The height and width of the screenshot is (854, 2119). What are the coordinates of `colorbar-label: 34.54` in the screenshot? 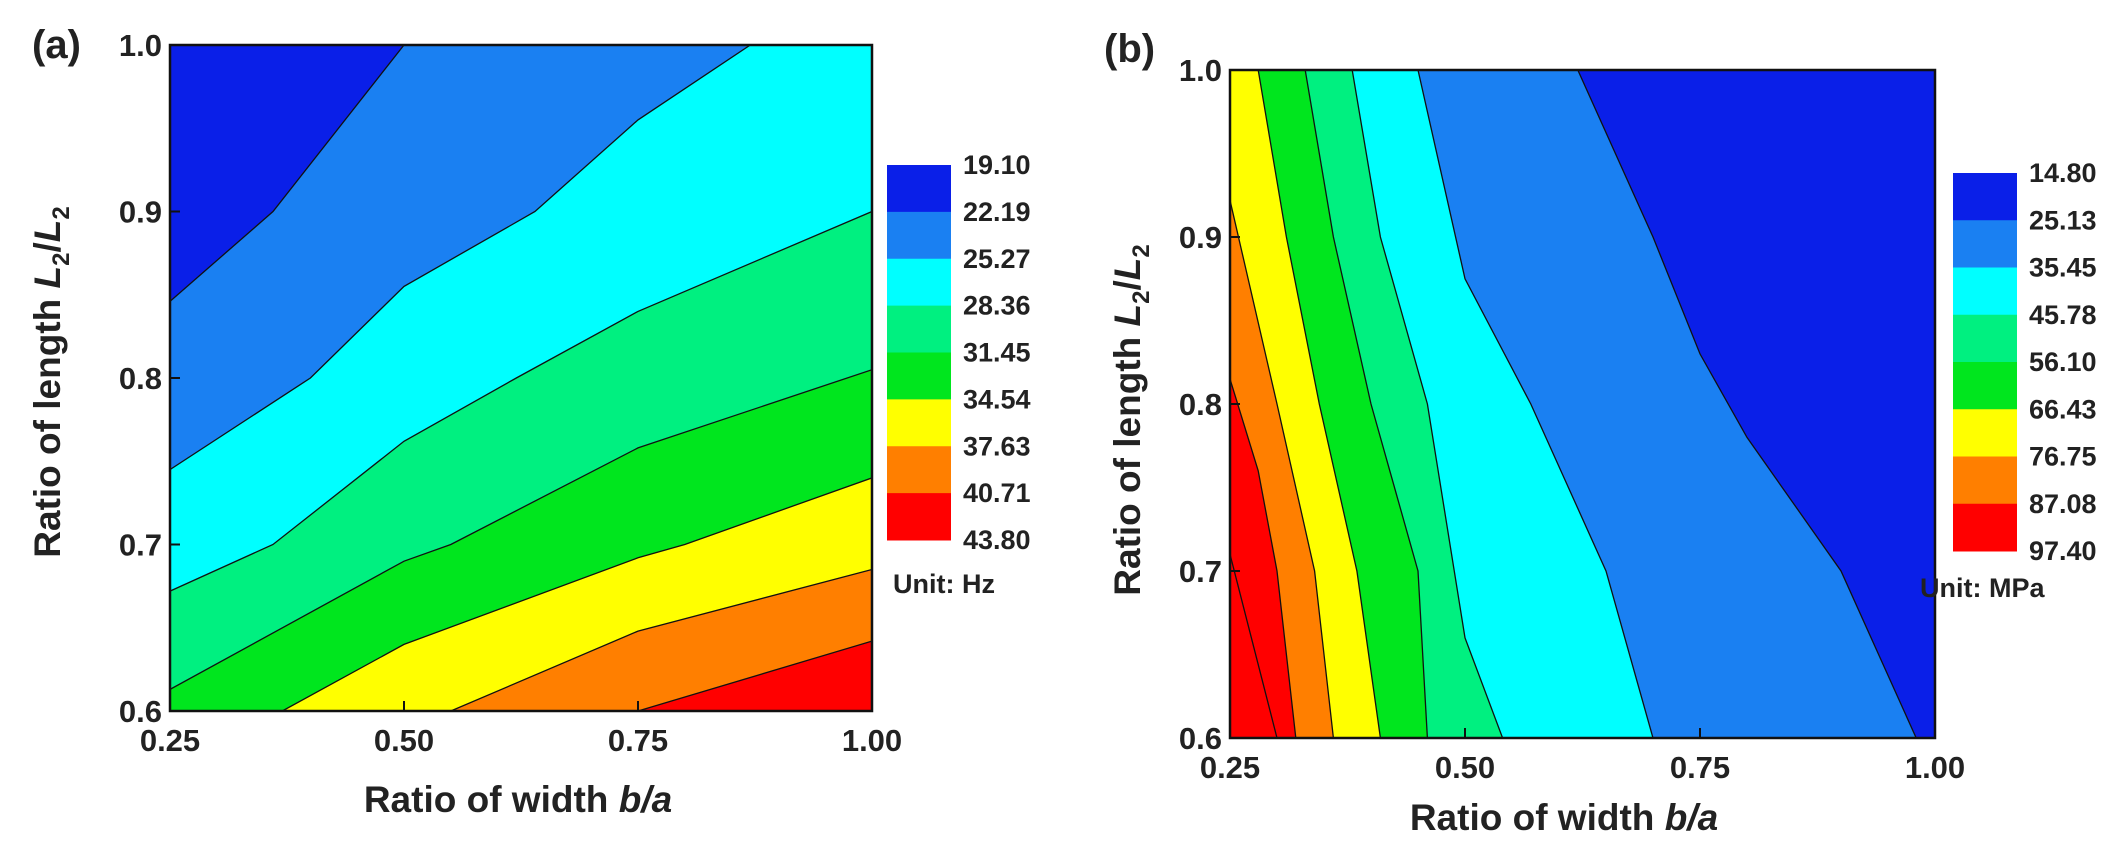 It's located at (997, 399).